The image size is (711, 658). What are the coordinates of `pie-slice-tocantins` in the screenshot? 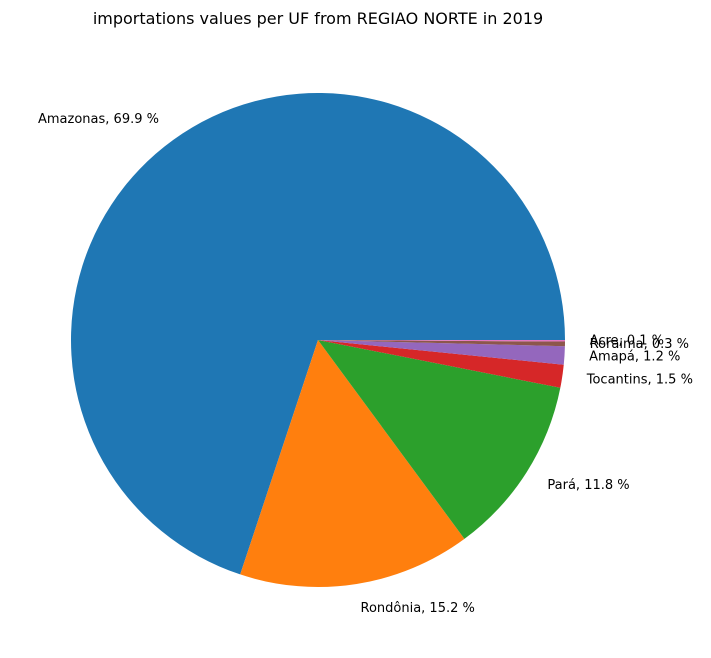 It's located at (441, 364).